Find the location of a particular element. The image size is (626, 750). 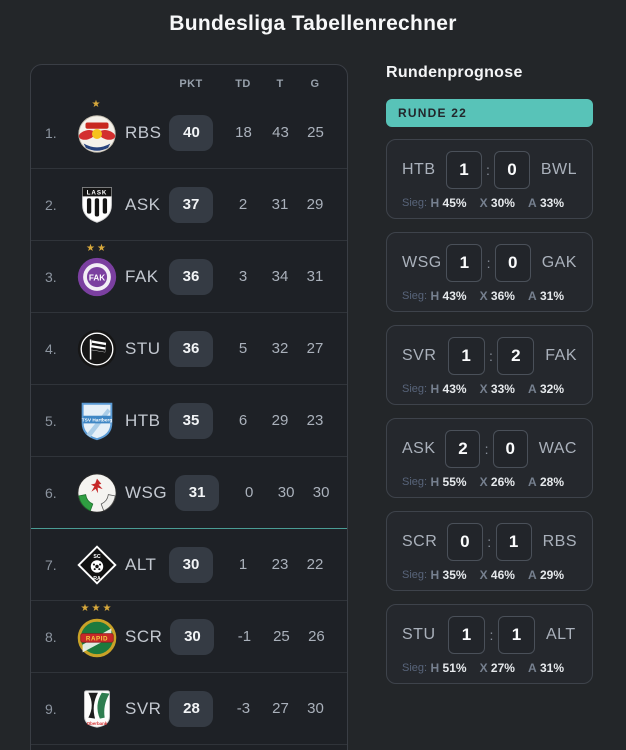

page-title: Bundesliga Tabellenrechner is located at coordinates (313, 23).